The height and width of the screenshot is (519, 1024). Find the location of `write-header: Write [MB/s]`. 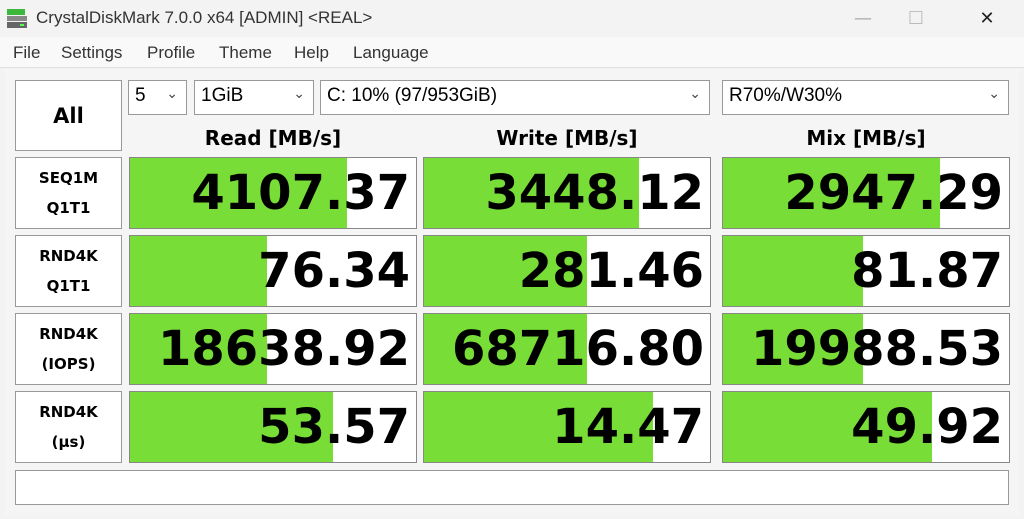

write-header: Write [MB/s] is located at coordinates (567, 138).